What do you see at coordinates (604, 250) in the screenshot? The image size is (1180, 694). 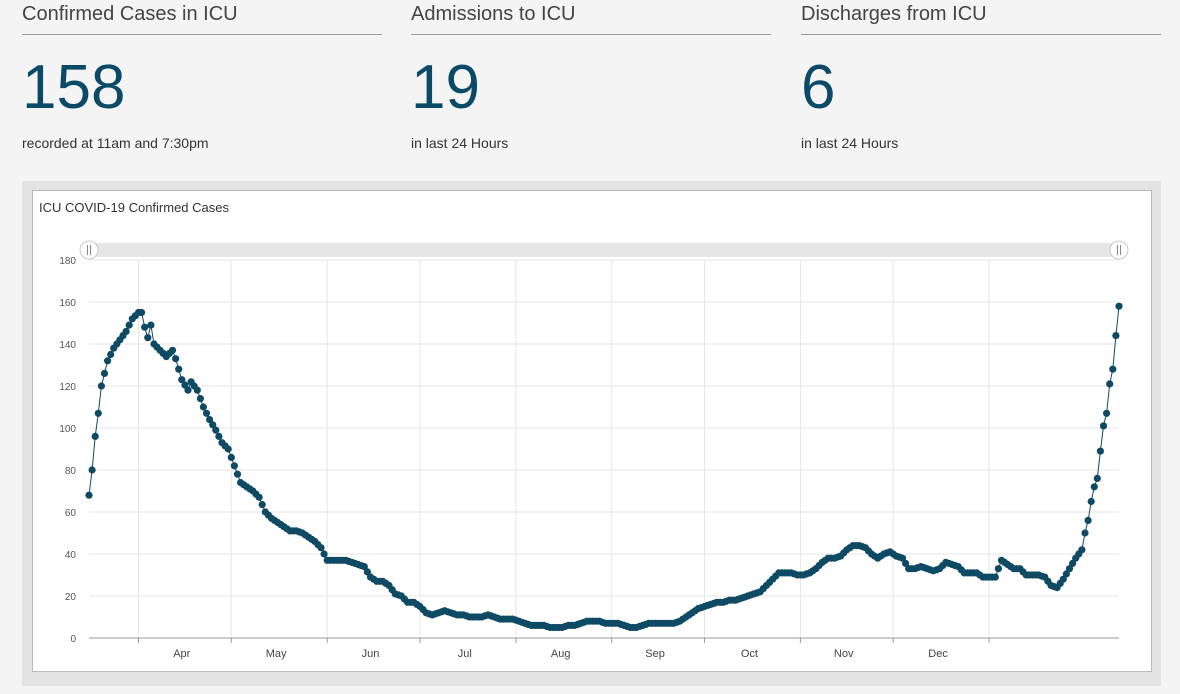 I see `range-scrollbar` at bounding box center [604, 250].